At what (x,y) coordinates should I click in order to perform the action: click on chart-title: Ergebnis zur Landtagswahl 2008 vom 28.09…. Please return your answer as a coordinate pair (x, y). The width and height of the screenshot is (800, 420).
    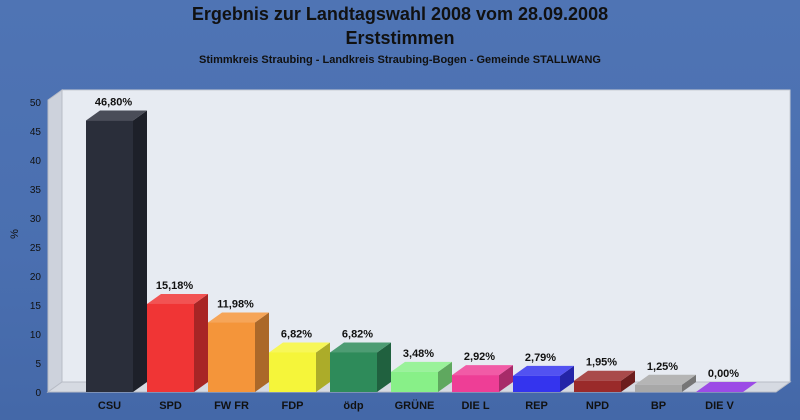
    Looking at the image, I should click on (400, 14).